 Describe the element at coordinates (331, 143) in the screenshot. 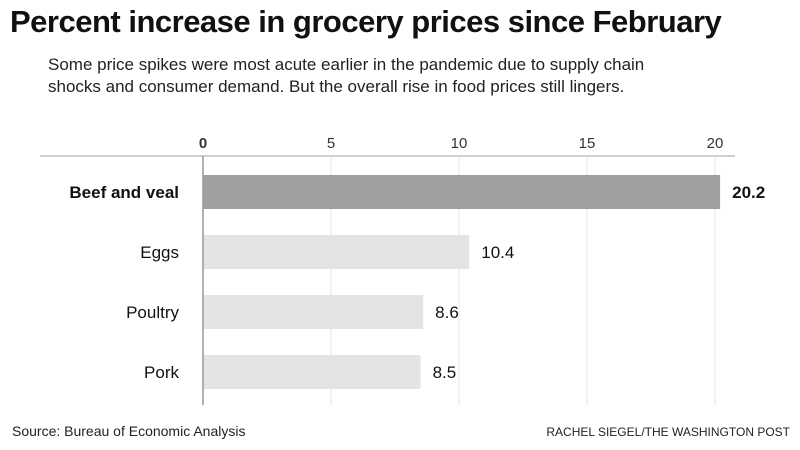

I see `x-tick-label: 5` at that location.